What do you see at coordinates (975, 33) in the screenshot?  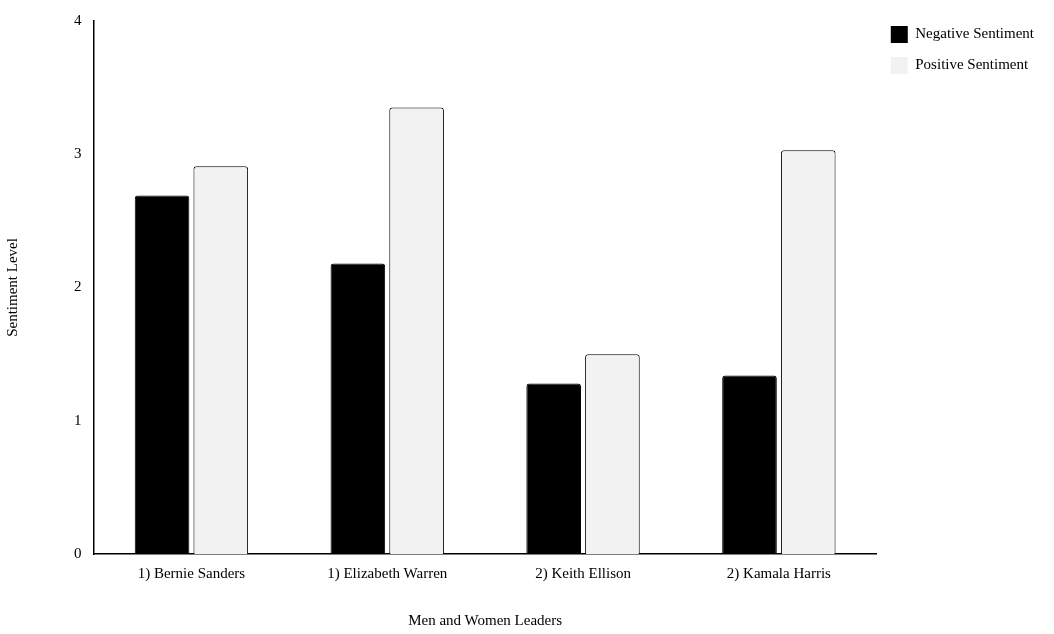 I see `legend-label: Negative Sentiment` at bounding box center [975, 33].